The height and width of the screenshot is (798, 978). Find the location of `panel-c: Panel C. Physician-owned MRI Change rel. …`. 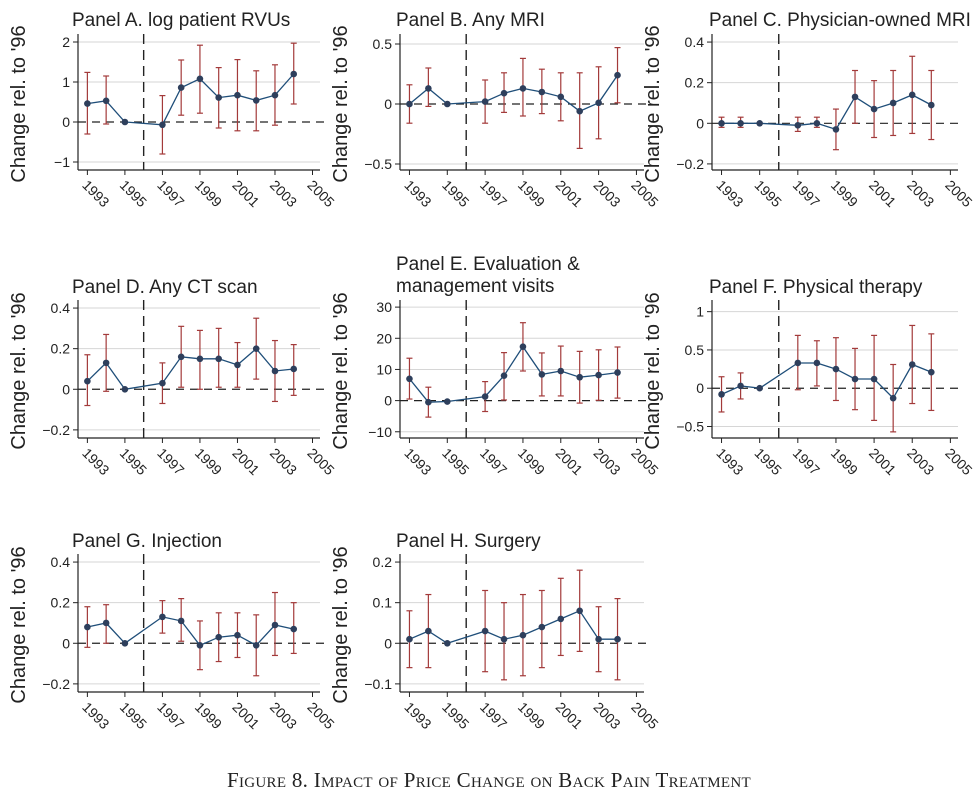

panel-c: Panel C. Physician-owned MRI Change rel. … is located at coordinates (809, 110).